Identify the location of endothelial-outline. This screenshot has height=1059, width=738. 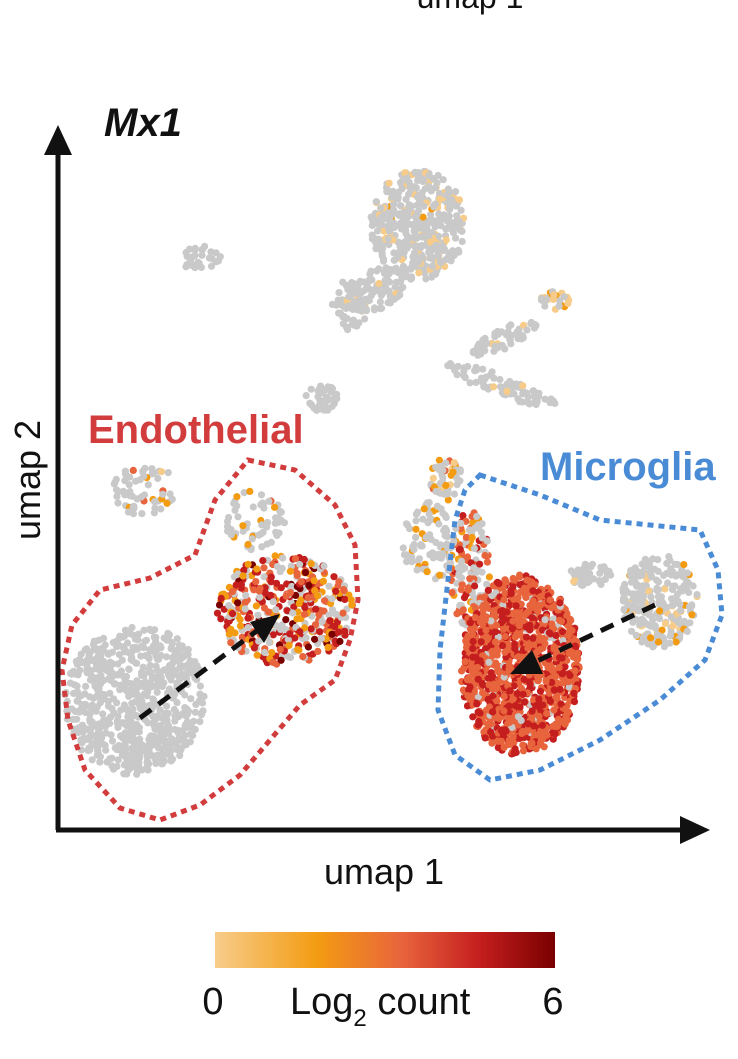
(210, 640).